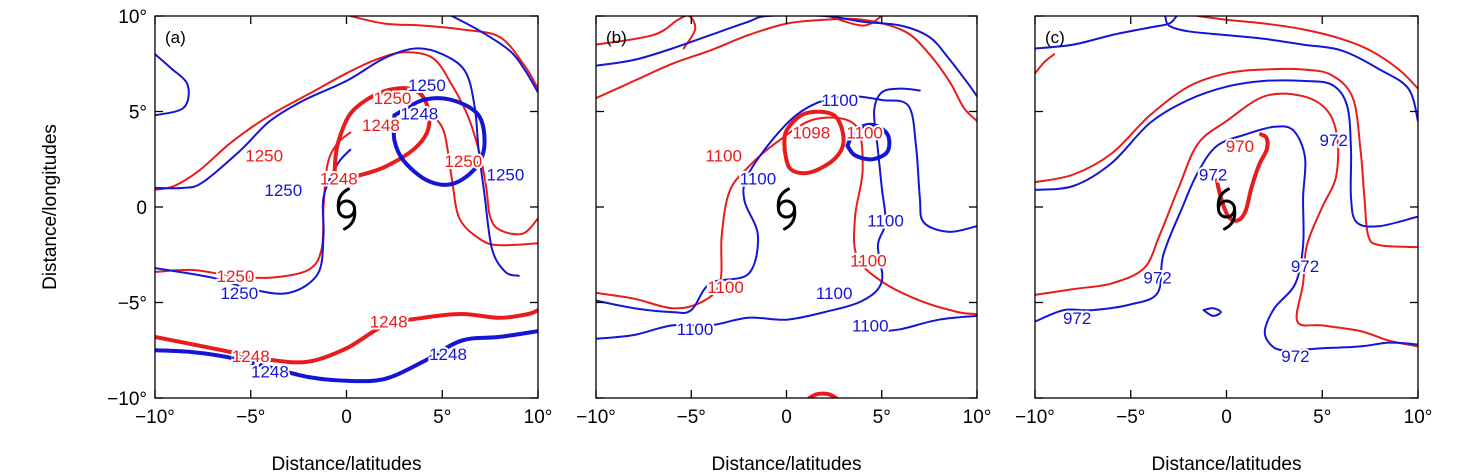 Image resolution: width=1473 pixels, height=476 pixels. I want to click on y-axis-title: Distance/longitudes, so click(50, 207).